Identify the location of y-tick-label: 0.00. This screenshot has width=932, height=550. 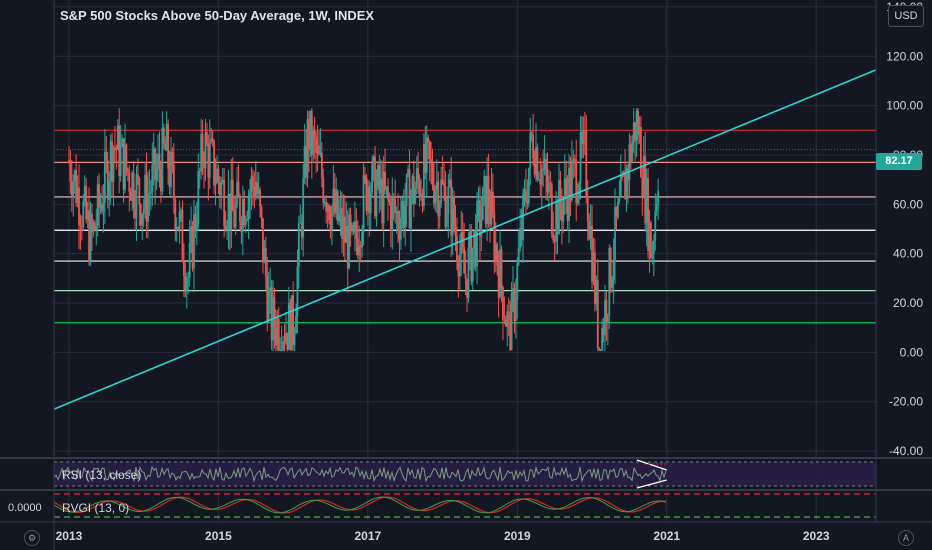
(912, 352).